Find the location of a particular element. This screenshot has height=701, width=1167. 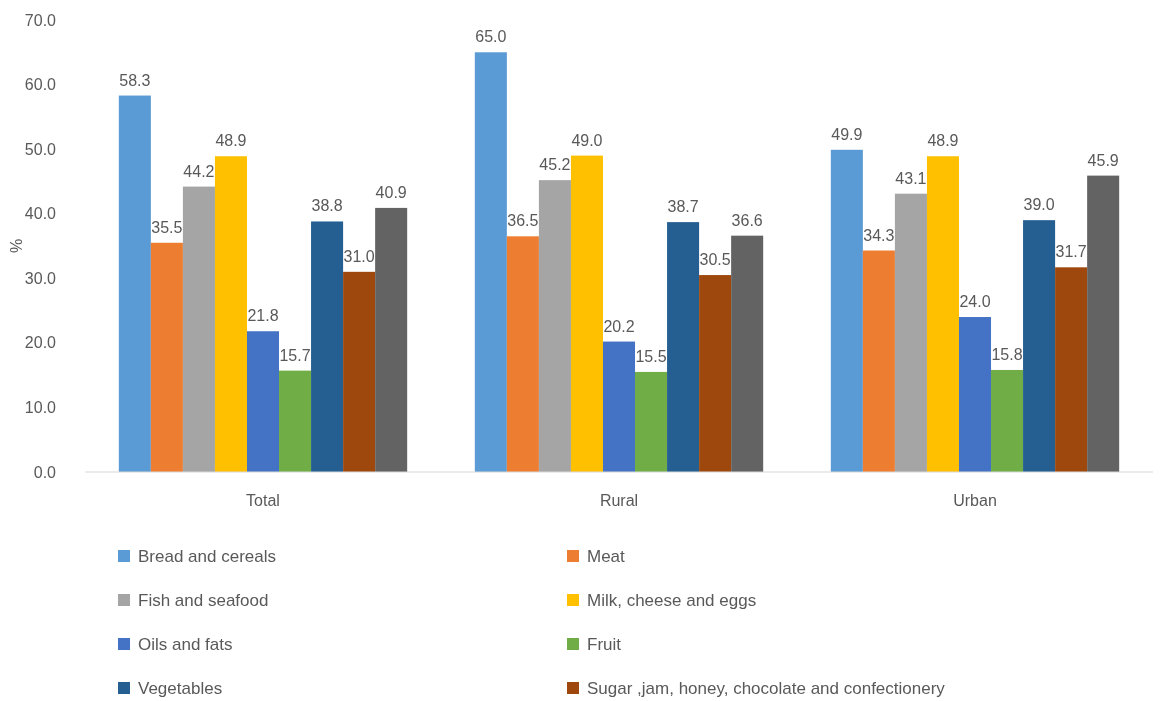

legend-label: Fish and seafood is located at coordinates (203, 600).